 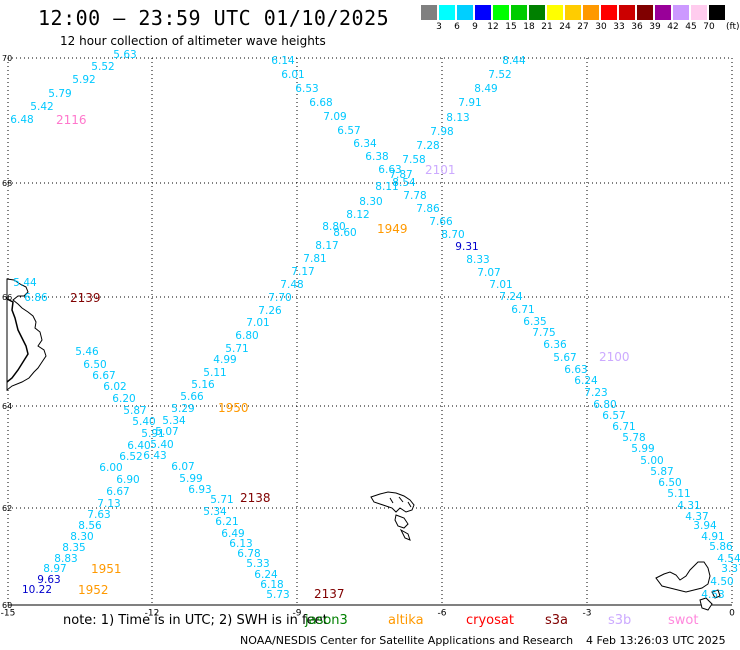 I want to click on orbit-number-label: 2137, so click(x=329, y=594).